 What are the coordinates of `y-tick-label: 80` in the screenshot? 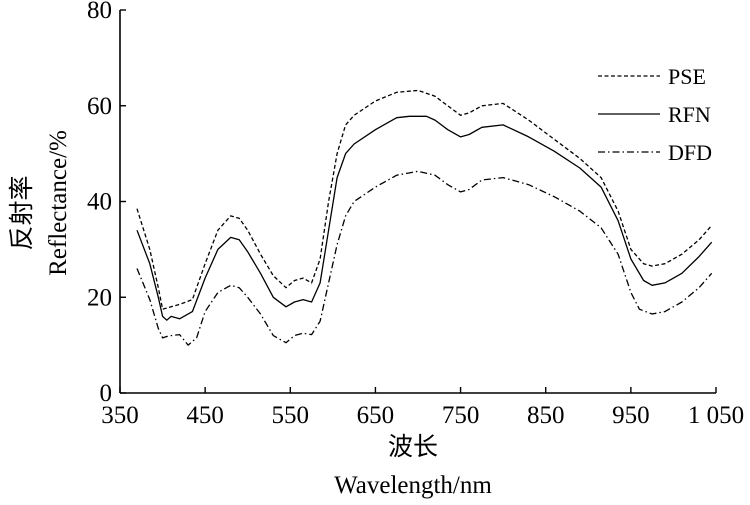 It's located at (99, 12).